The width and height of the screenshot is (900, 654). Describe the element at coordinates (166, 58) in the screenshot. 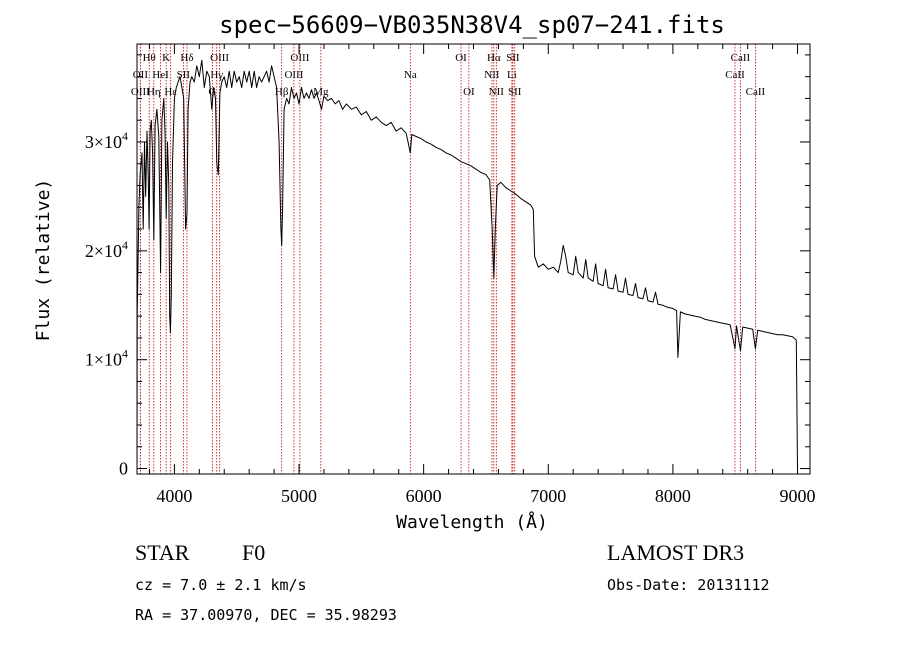

I see `line-marker-label: K` at that location.